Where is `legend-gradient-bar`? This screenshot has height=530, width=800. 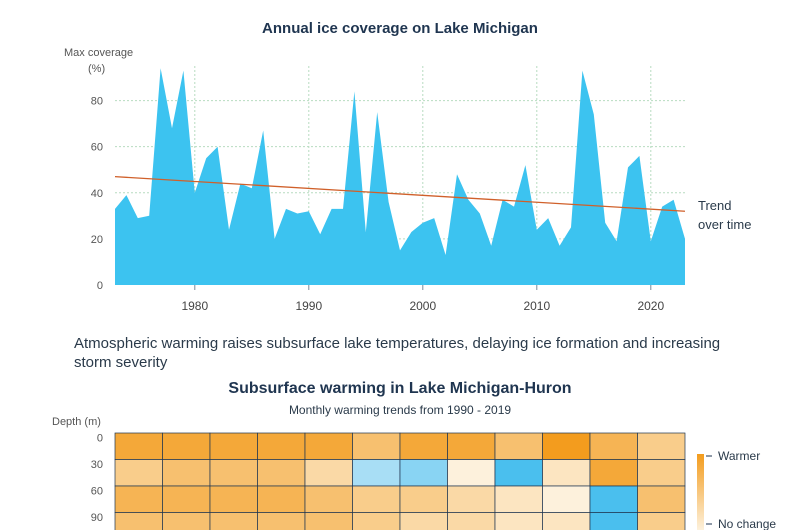
legend-gradient-bar is located at coordinates (700, 492).